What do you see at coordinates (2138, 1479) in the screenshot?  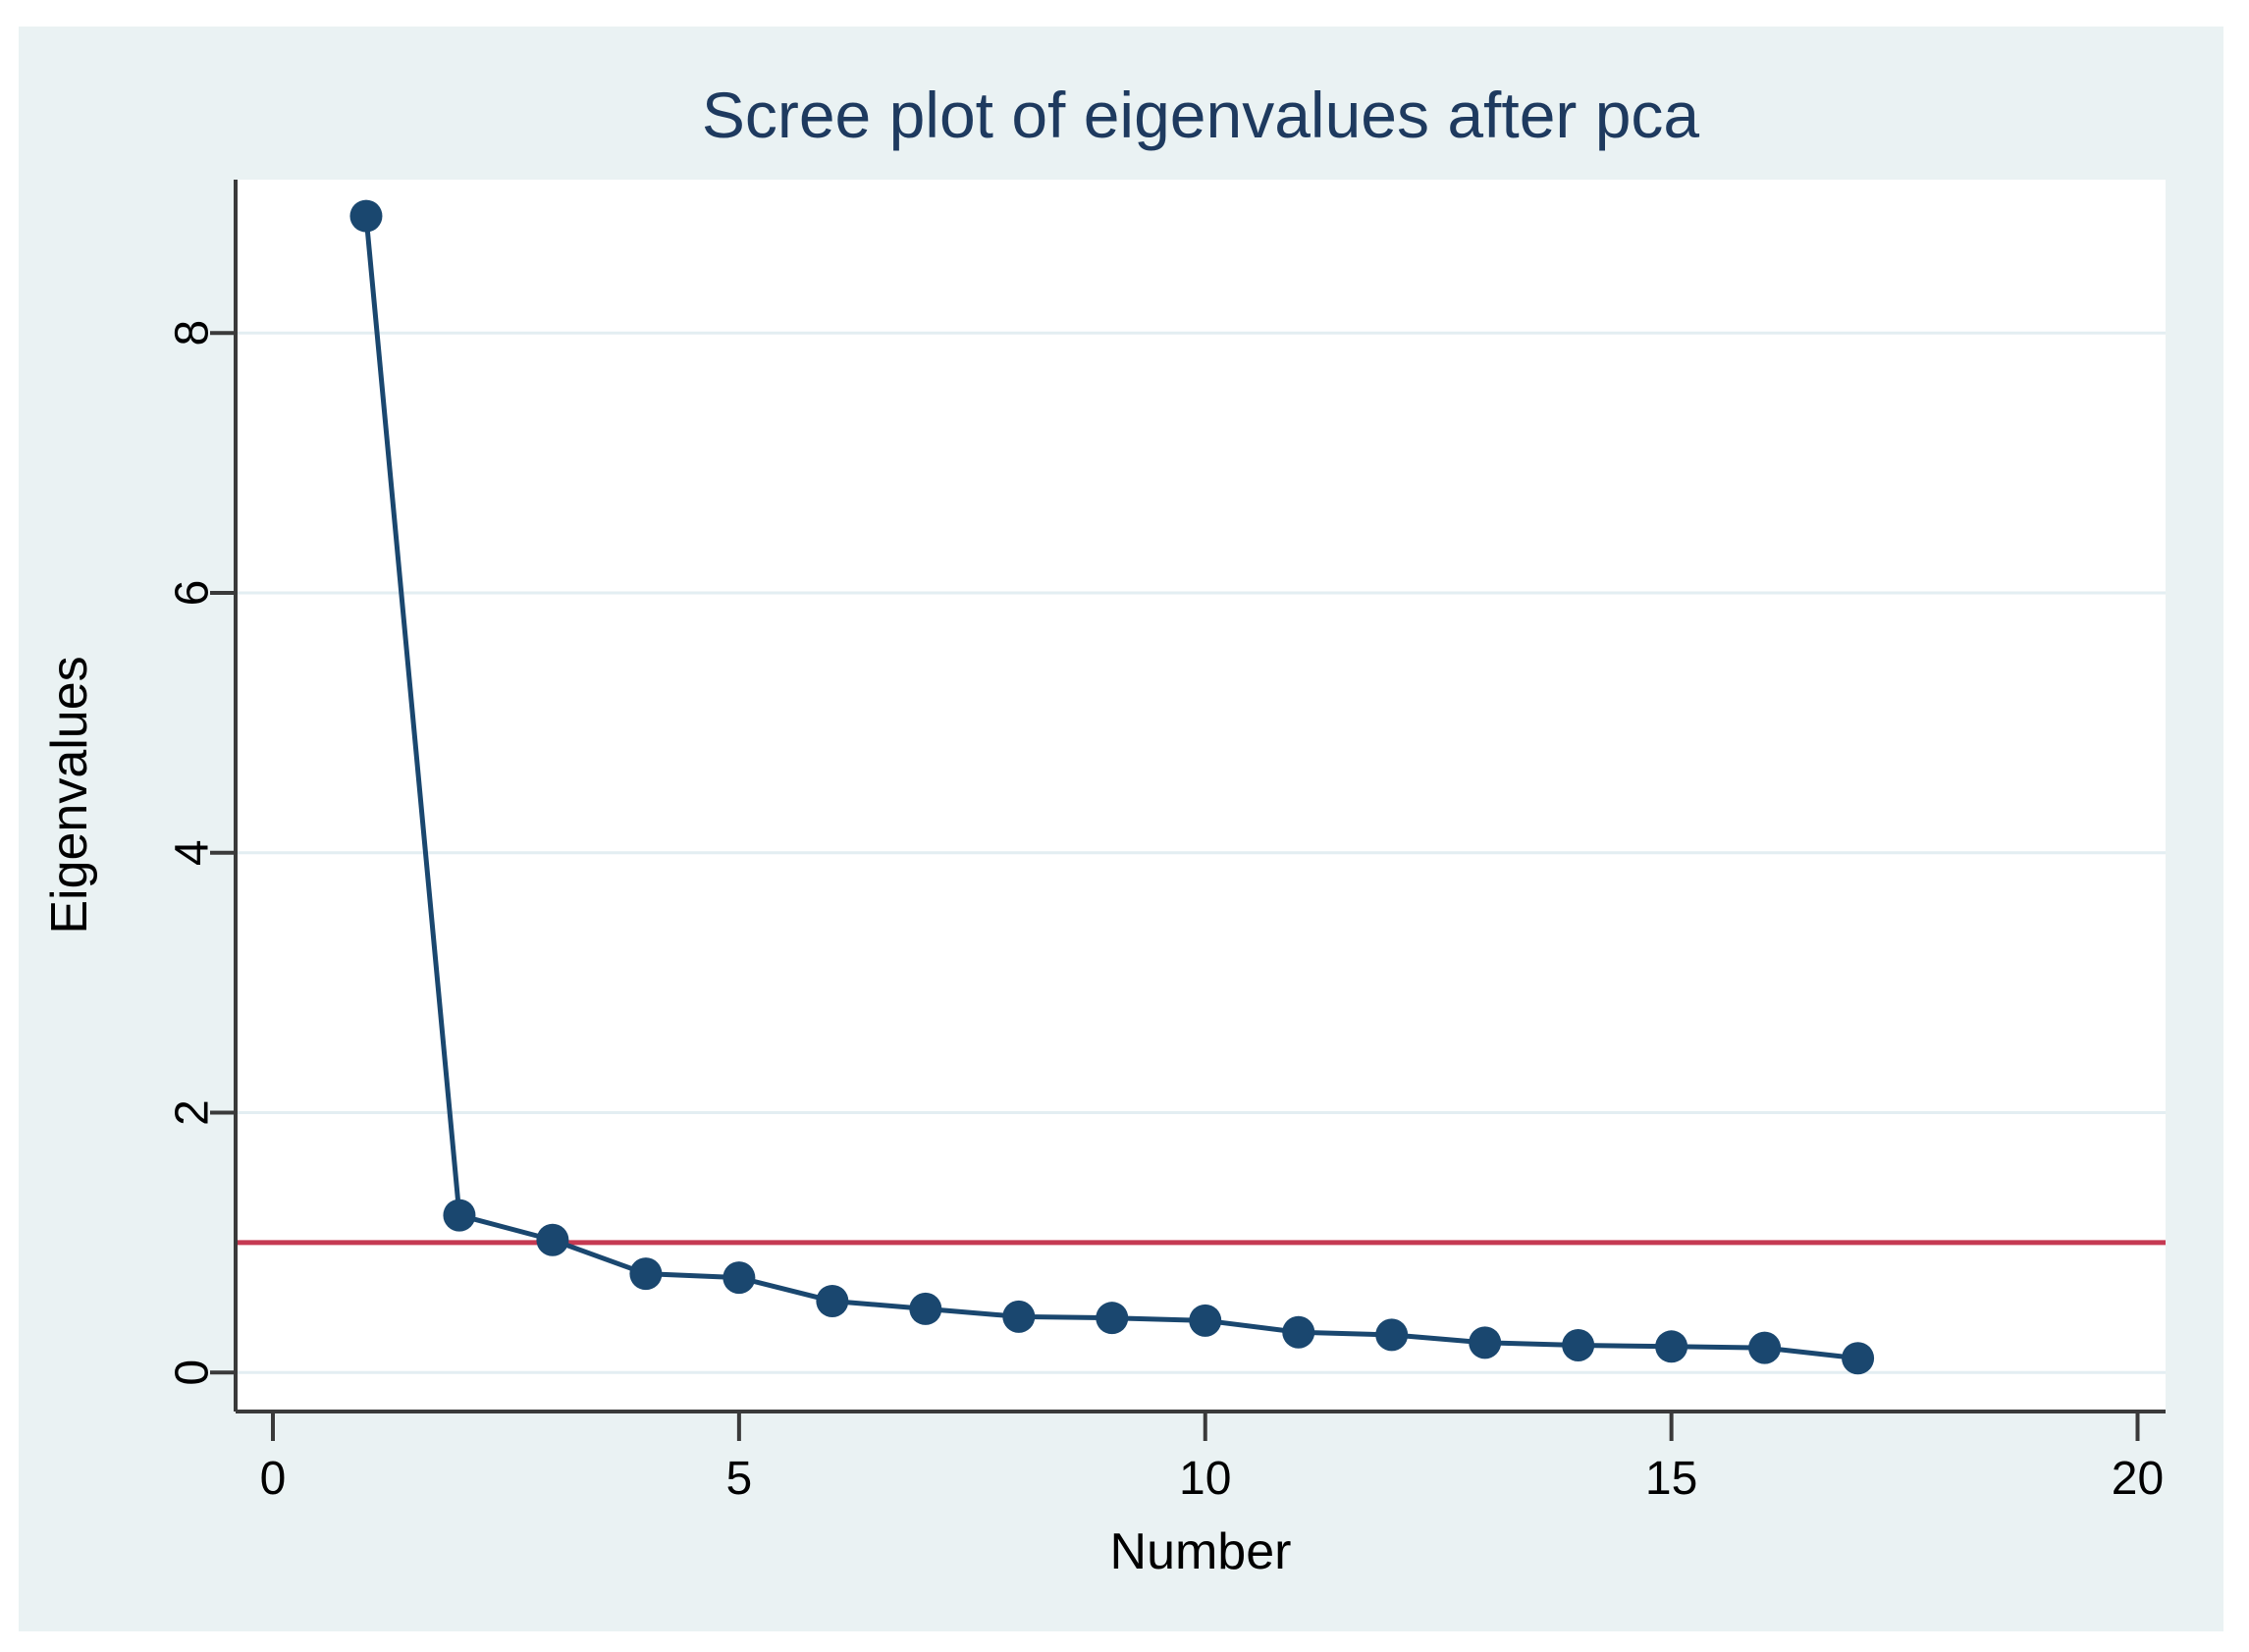 I see `x-tick-label: 20` at bounding box center [2138, 1479].